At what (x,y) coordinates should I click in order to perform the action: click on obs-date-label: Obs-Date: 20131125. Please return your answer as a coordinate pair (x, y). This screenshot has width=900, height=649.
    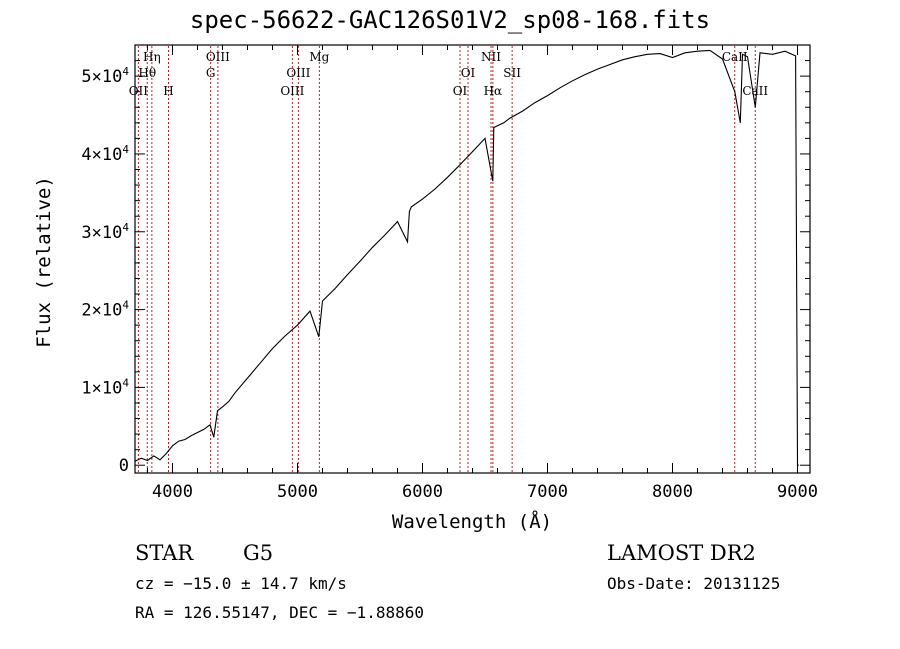
    Looking at the image, I should click on (694, 583).